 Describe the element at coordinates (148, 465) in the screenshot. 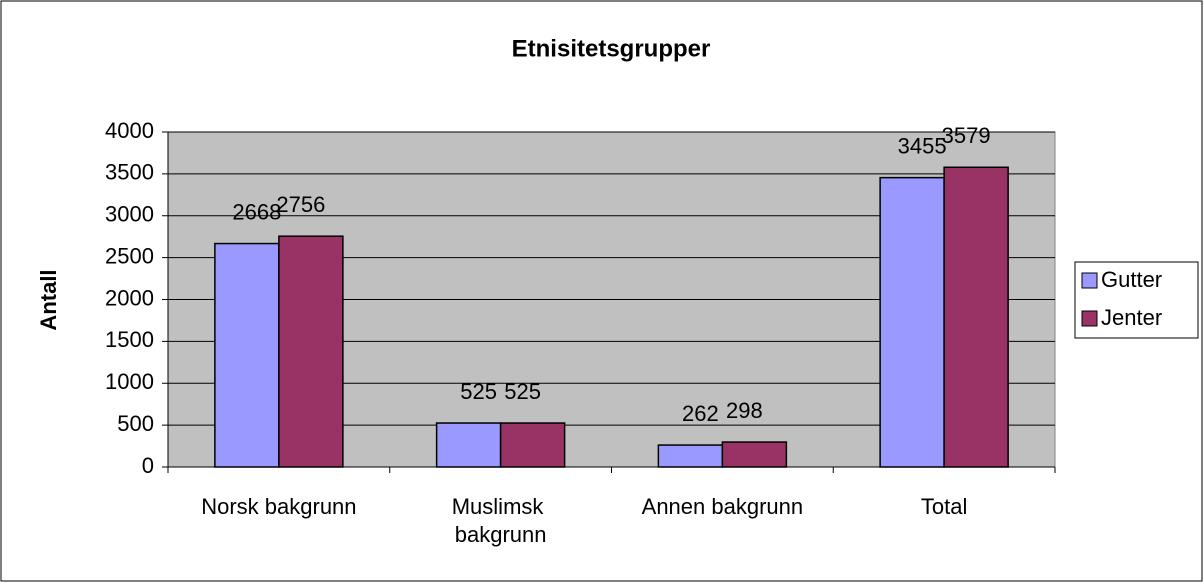

I see `y-tick-label: 0` at that location.